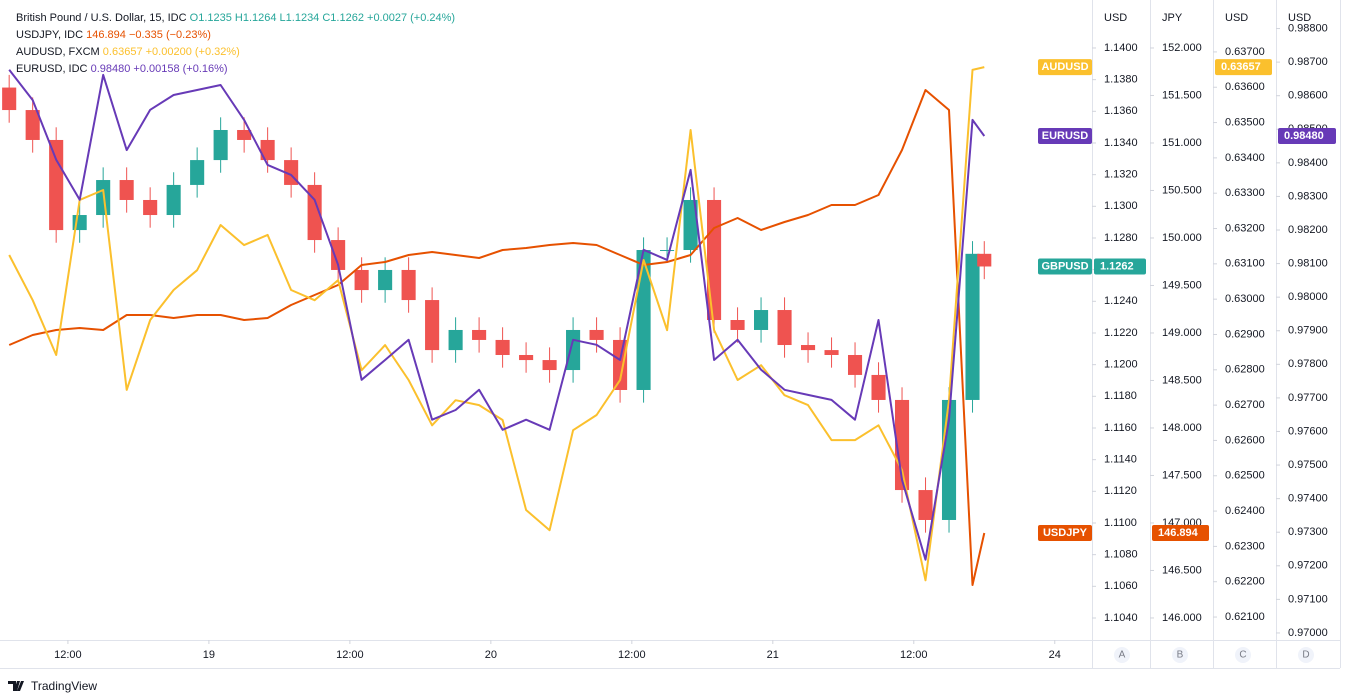 The image size is (1348, 699). I want to click on y-tick-label: 151.000, so click(1182, 143).